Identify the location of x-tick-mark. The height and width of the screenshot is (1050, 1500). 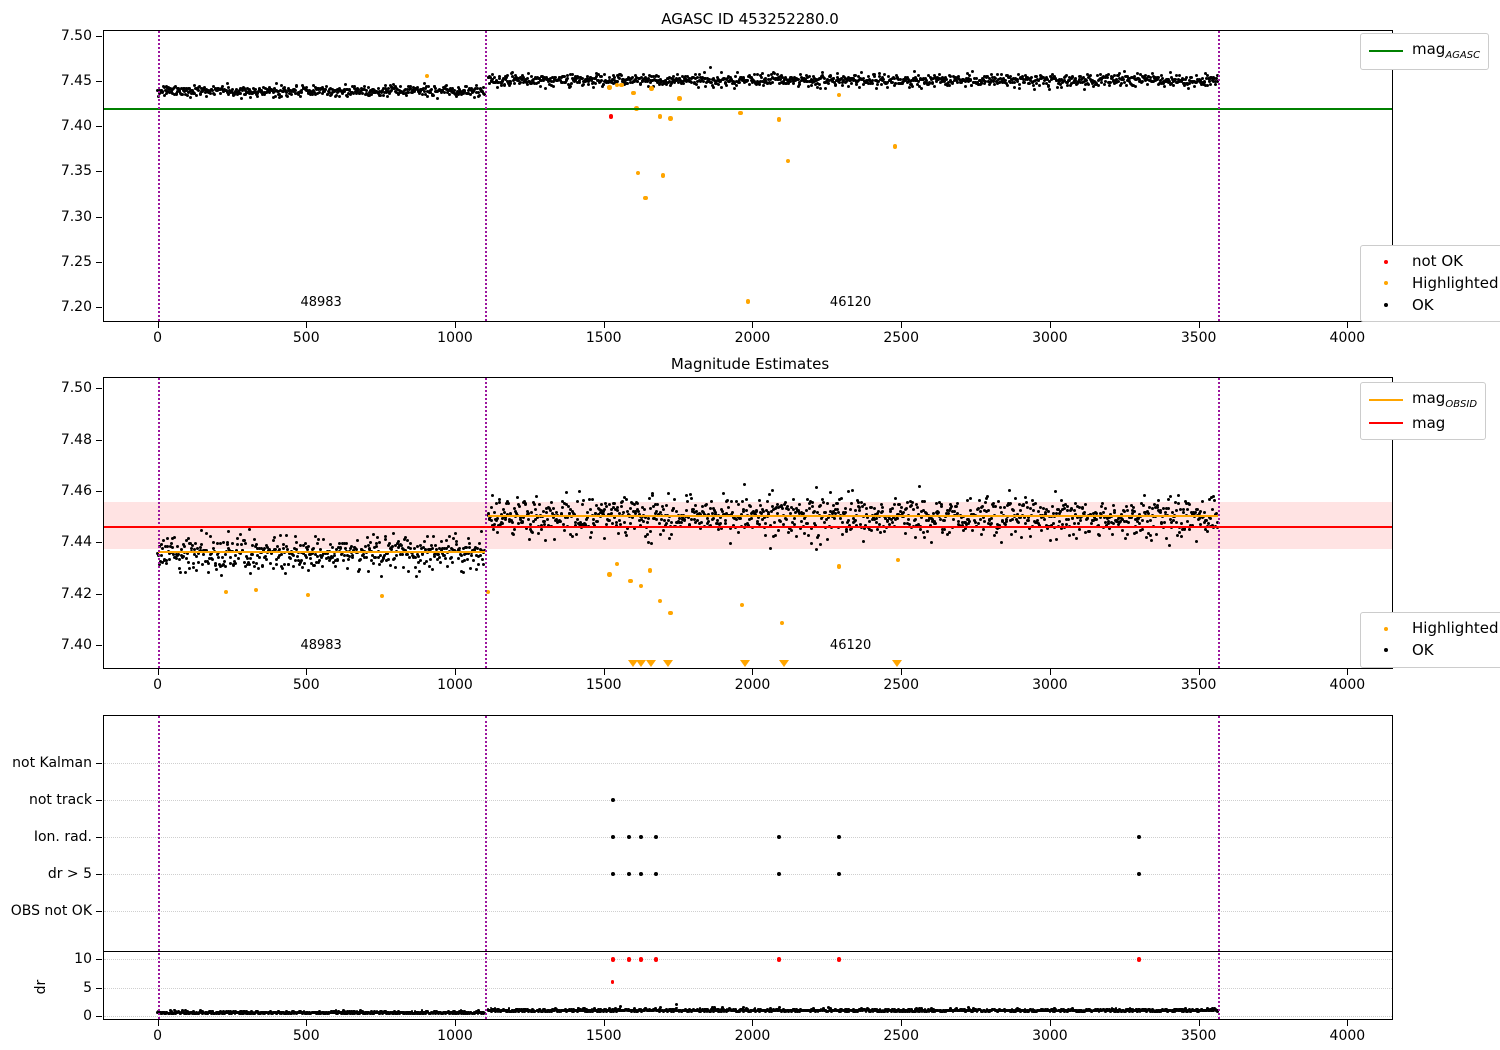
(604, 672).